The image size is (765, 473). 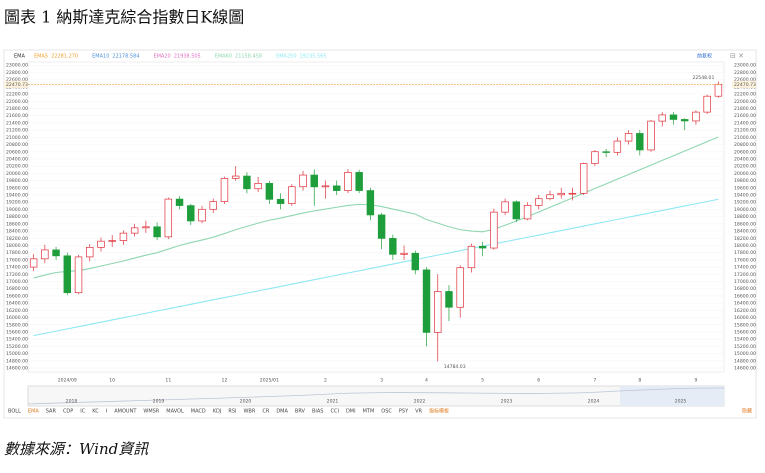 What do you see at coordinates (745, 152) in the screenshot?
I see `y-tick-label-right: 20600.00` at bounding box center [745, 152].